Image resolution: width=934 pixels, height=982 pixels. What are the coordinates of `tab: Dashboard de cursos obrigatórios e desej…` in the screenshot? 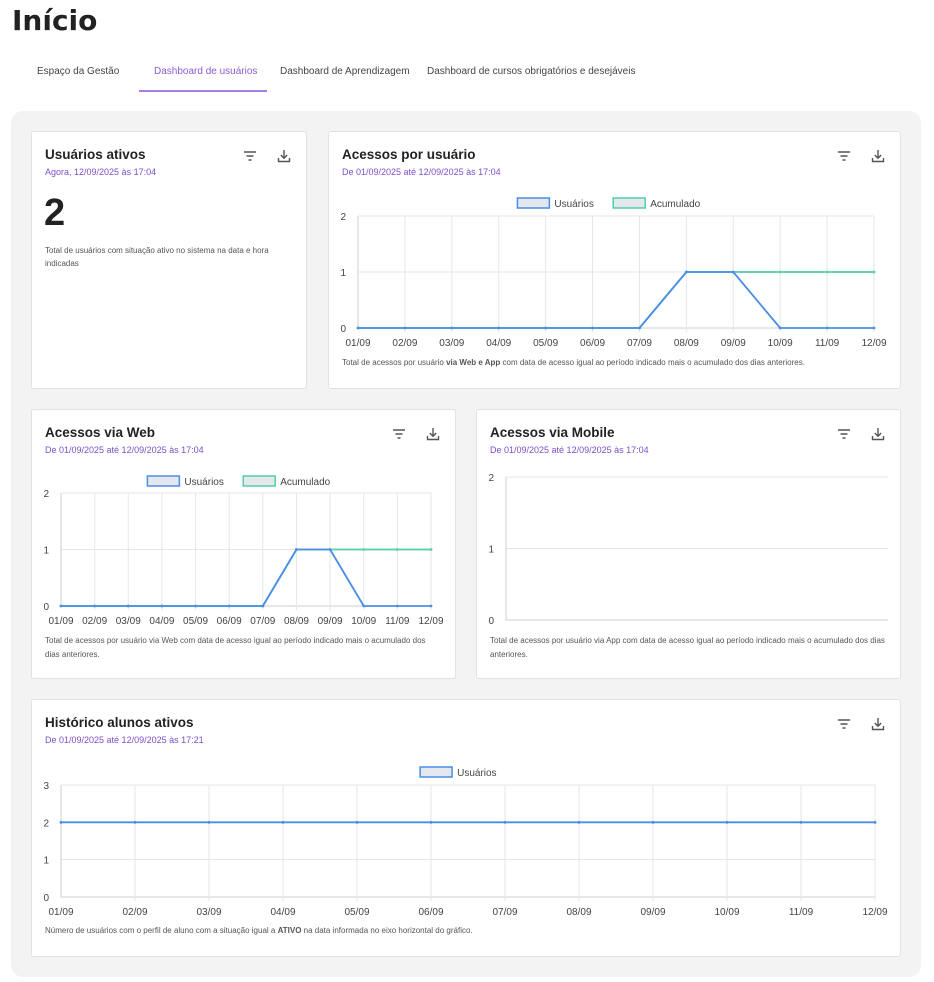 It's located at (531, 71).